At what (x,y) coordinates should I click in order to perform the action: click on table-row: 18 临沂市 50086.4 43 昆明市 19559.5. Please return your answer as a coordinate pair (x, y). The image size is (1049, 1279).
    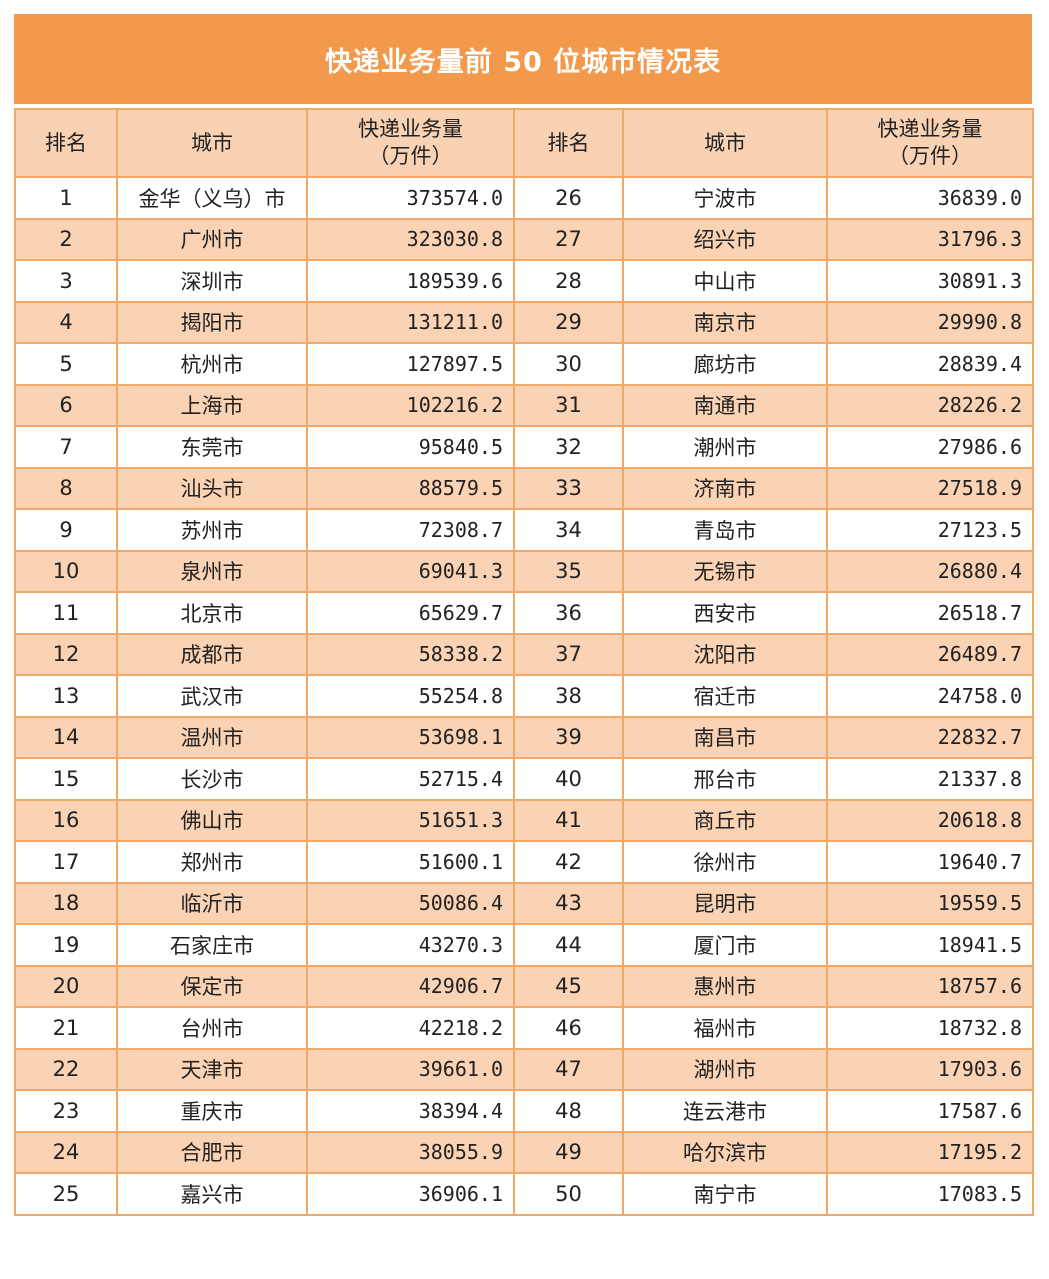
    Looking at the image, I should click on (524, 903).